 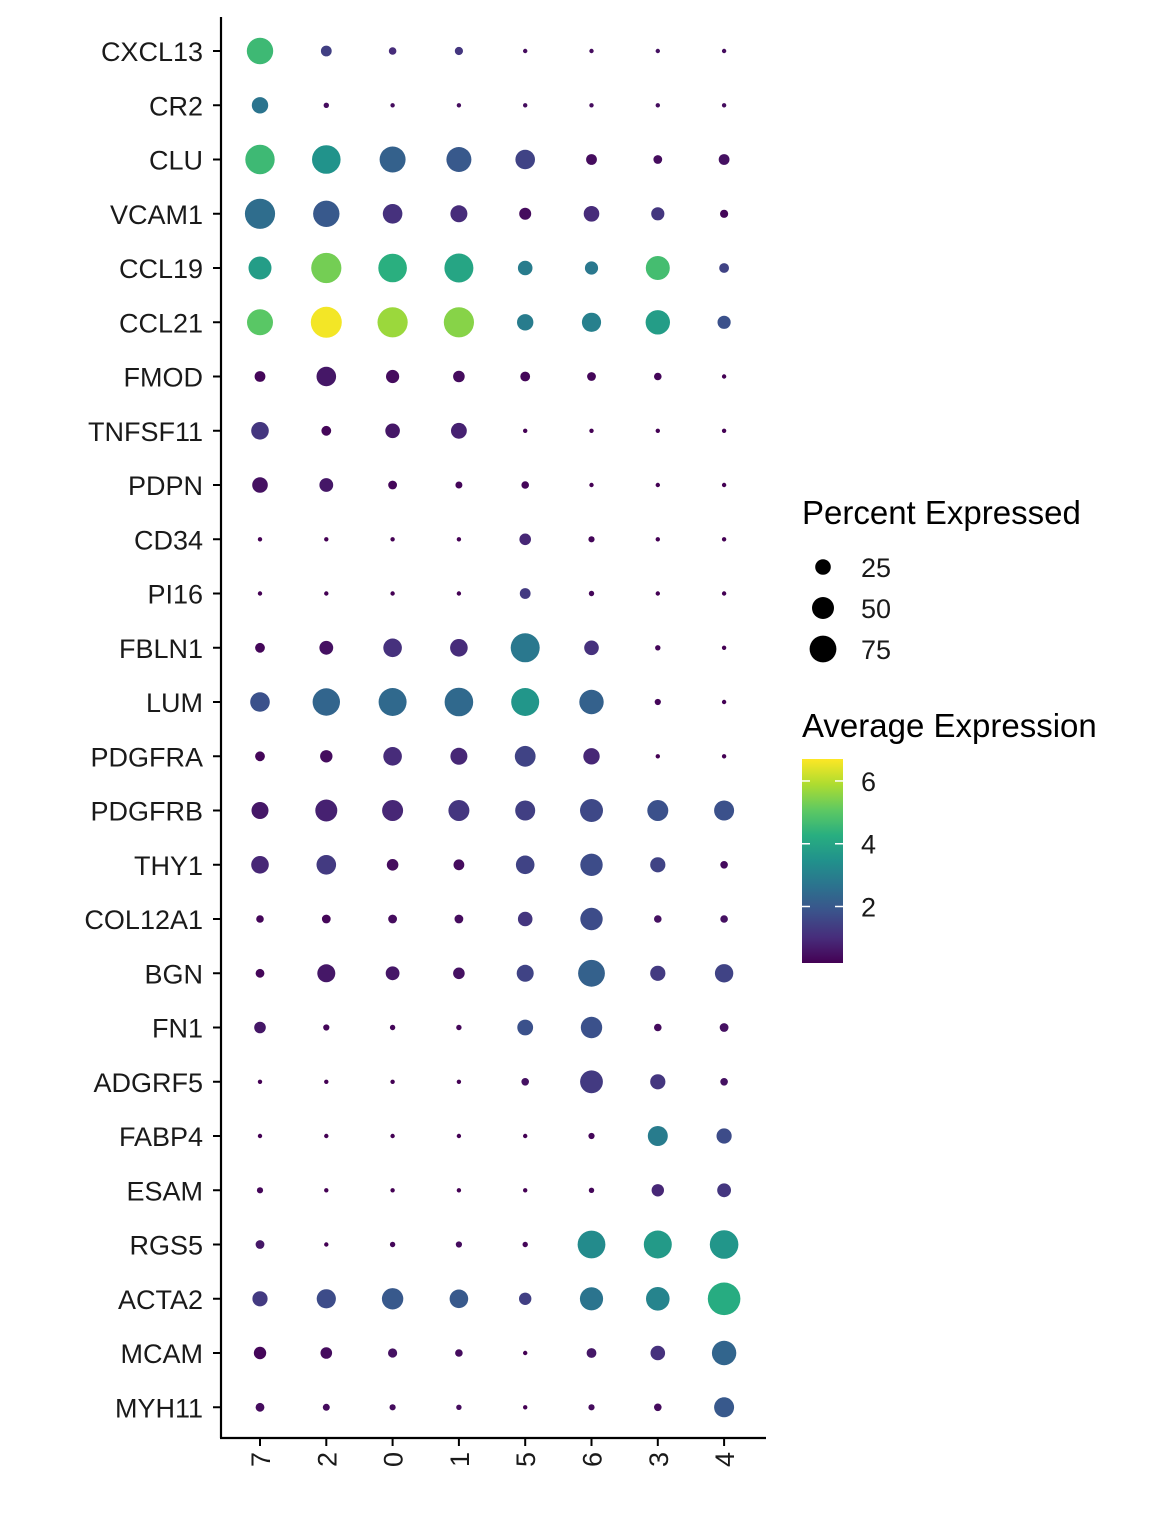 I want to click on y-tick-label: MYH11, so click(x=159, y=1408).